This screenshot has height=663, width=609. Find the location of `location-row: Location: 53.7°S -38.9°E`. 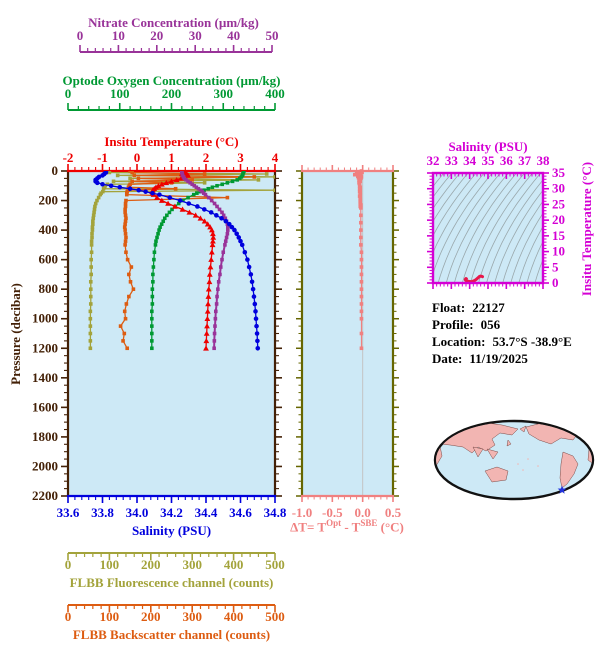

location-row: Location: 53.7°S -38.9°E is located at coordinates (502, 341).